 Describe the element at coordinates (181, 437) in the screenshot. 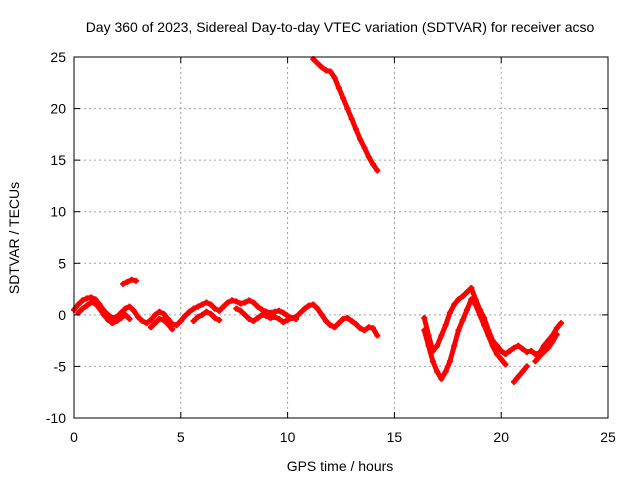

I see `x-tick-label: 5` at that location.